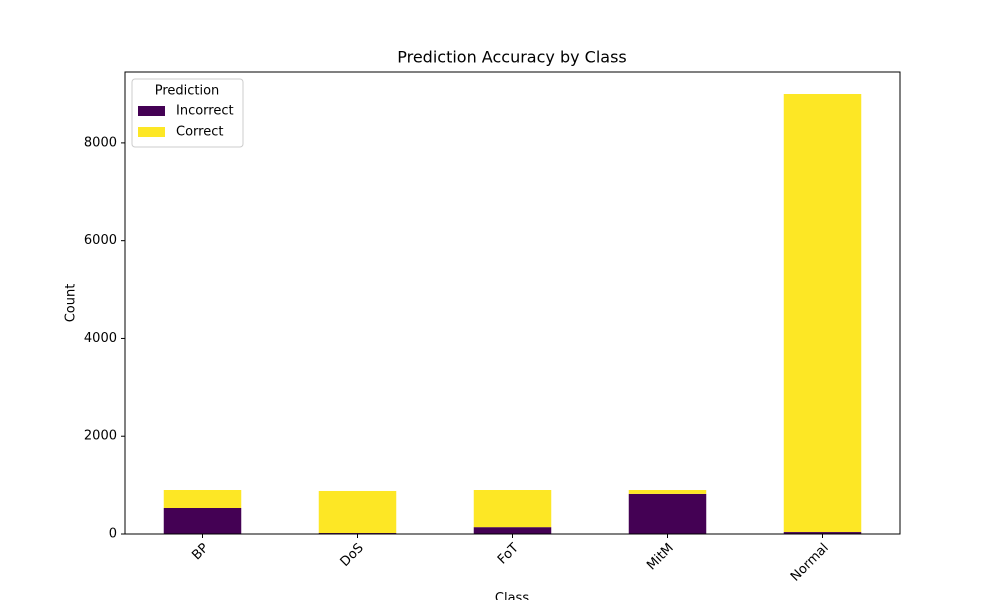 This screenshot has height=604, width=1000. What do you see at coordinates (205, 111) in the screenshot?
I see `legend-label: Incorrect` at bounding box center [205, 111].